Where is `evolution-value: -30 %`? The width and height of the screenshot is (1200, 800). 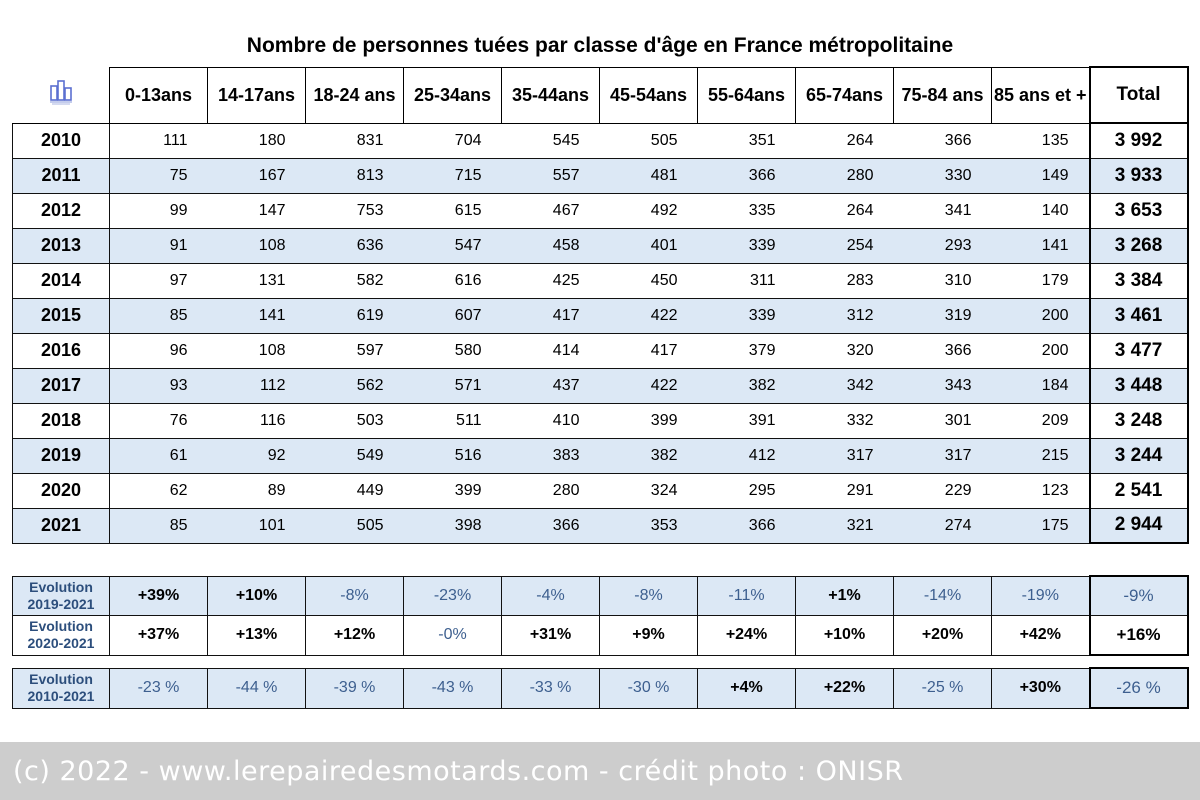 evolution-value: -30 % is located at coordinates (648, 688).